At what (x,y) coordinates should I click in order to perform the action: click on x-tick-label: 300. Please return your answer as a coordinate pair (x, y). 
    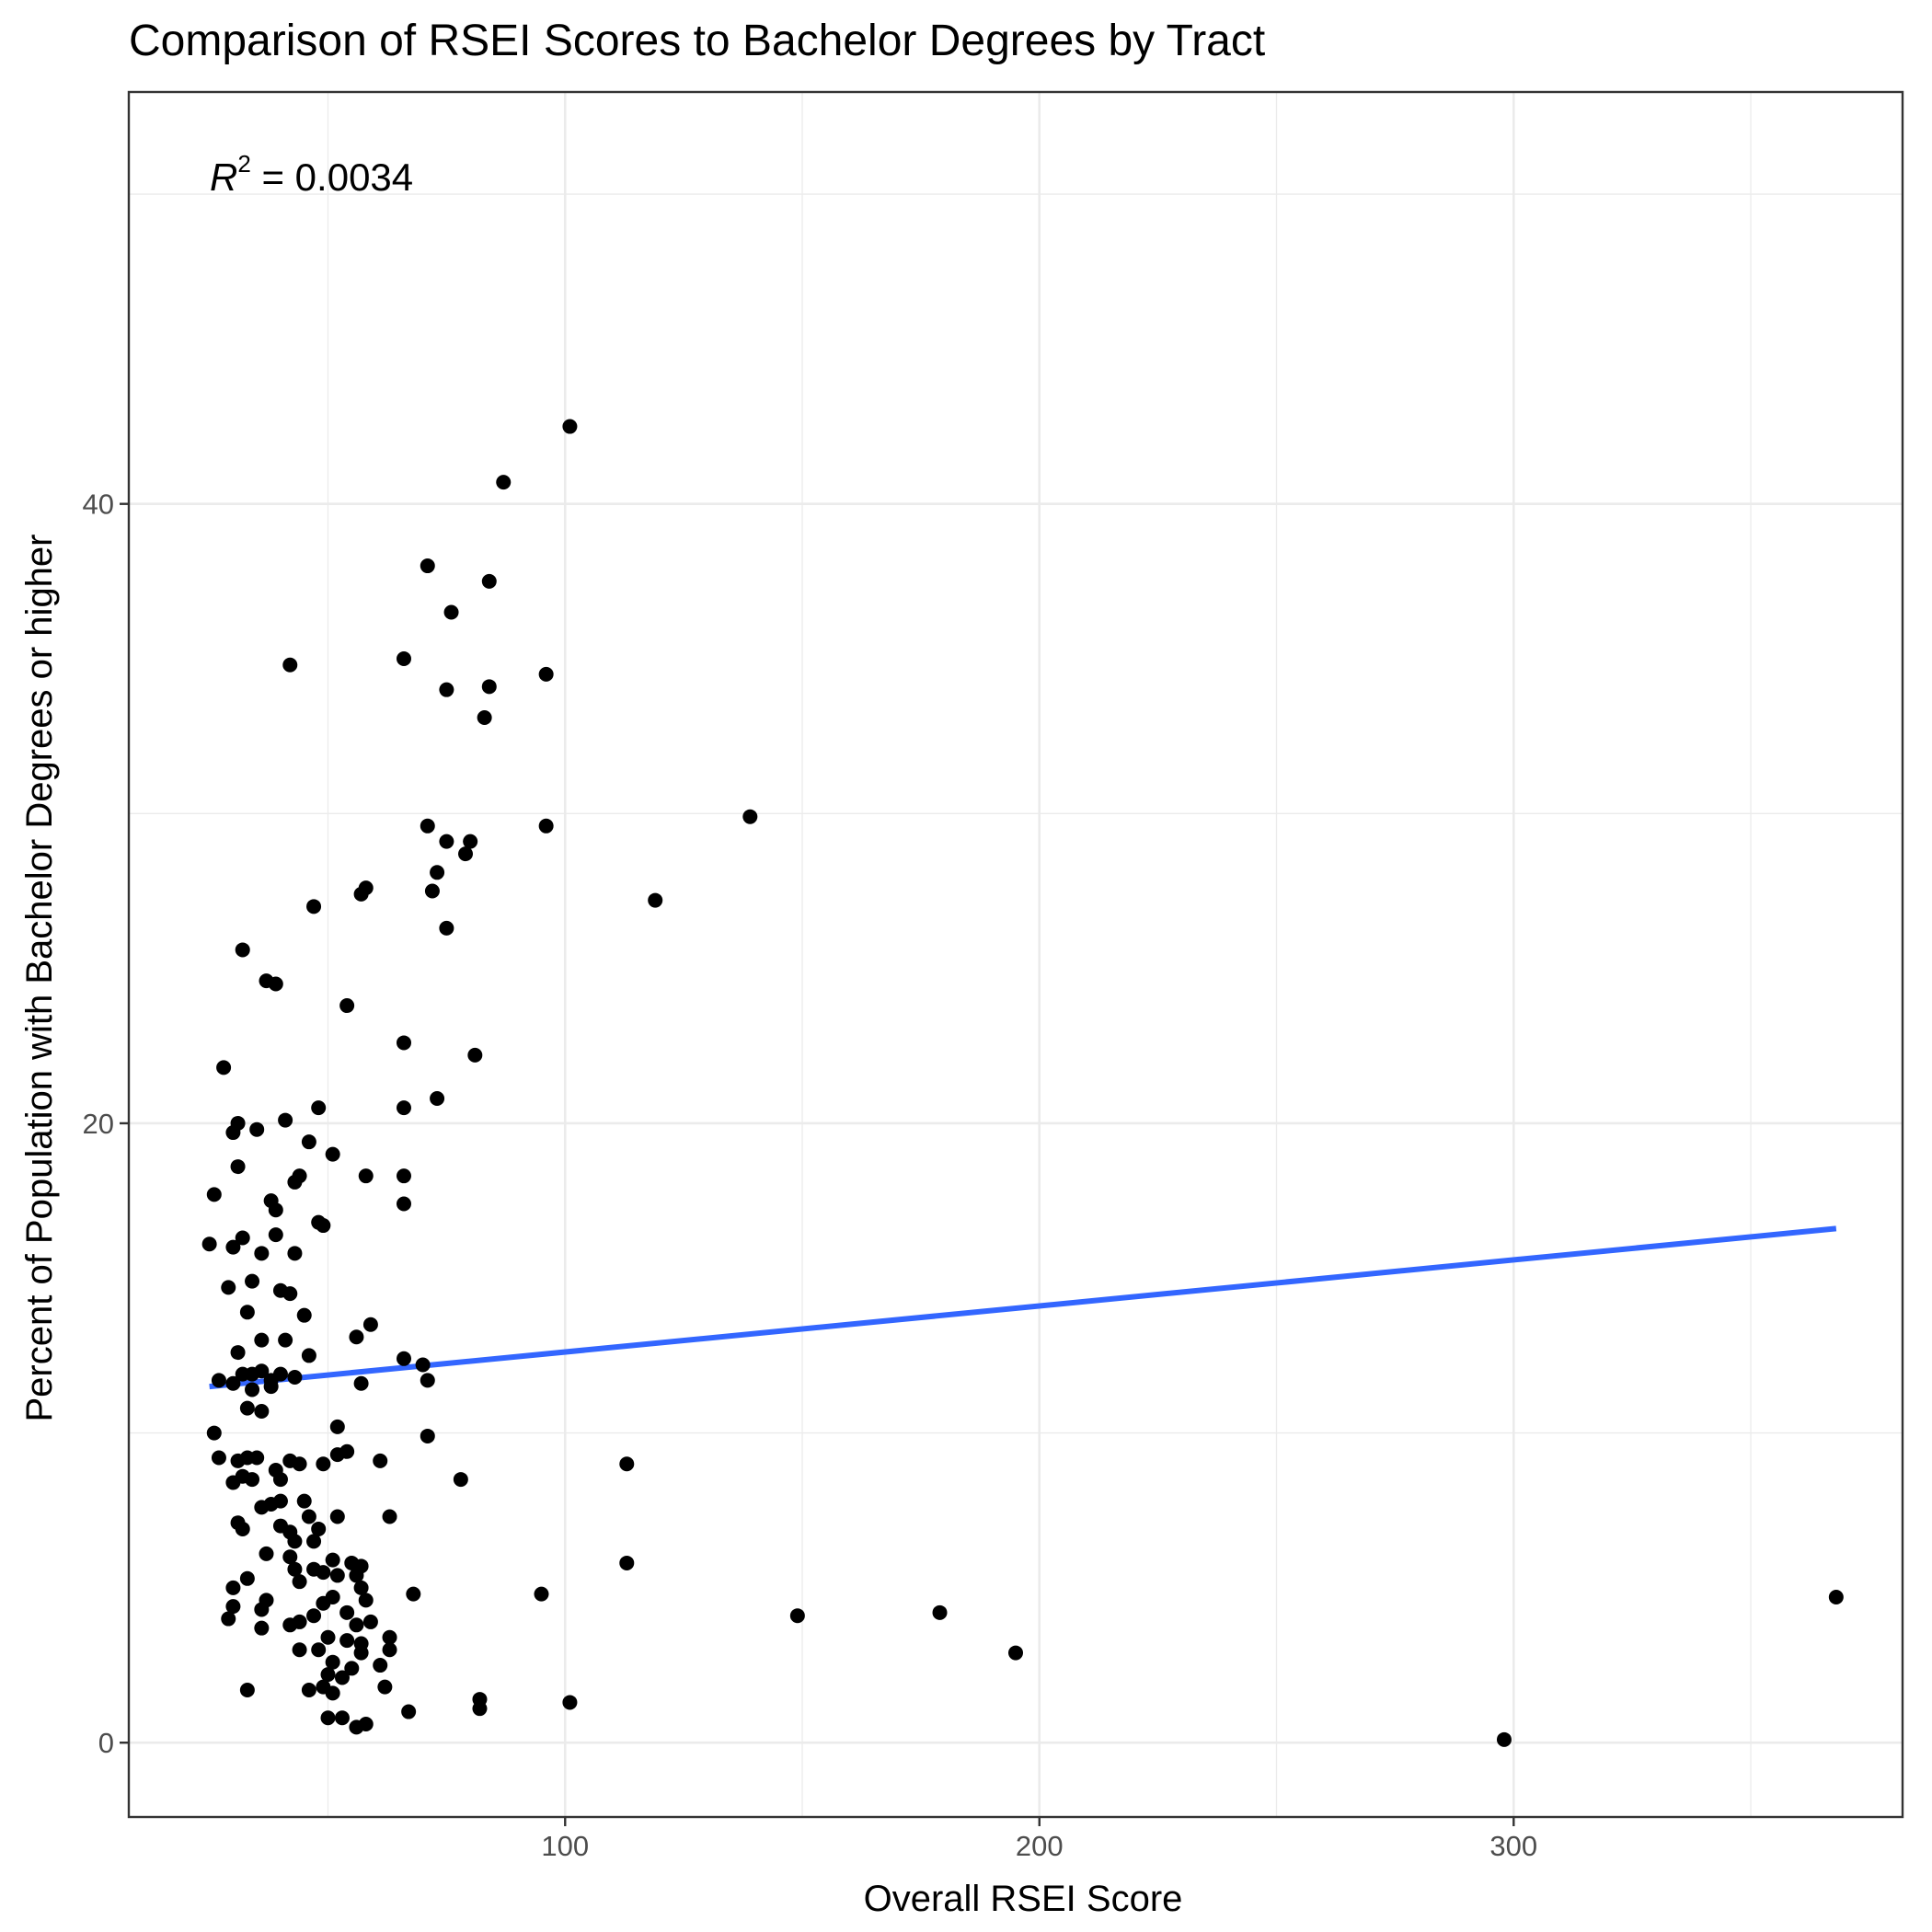
    Looking at the image, I should click on (1513, 1846).